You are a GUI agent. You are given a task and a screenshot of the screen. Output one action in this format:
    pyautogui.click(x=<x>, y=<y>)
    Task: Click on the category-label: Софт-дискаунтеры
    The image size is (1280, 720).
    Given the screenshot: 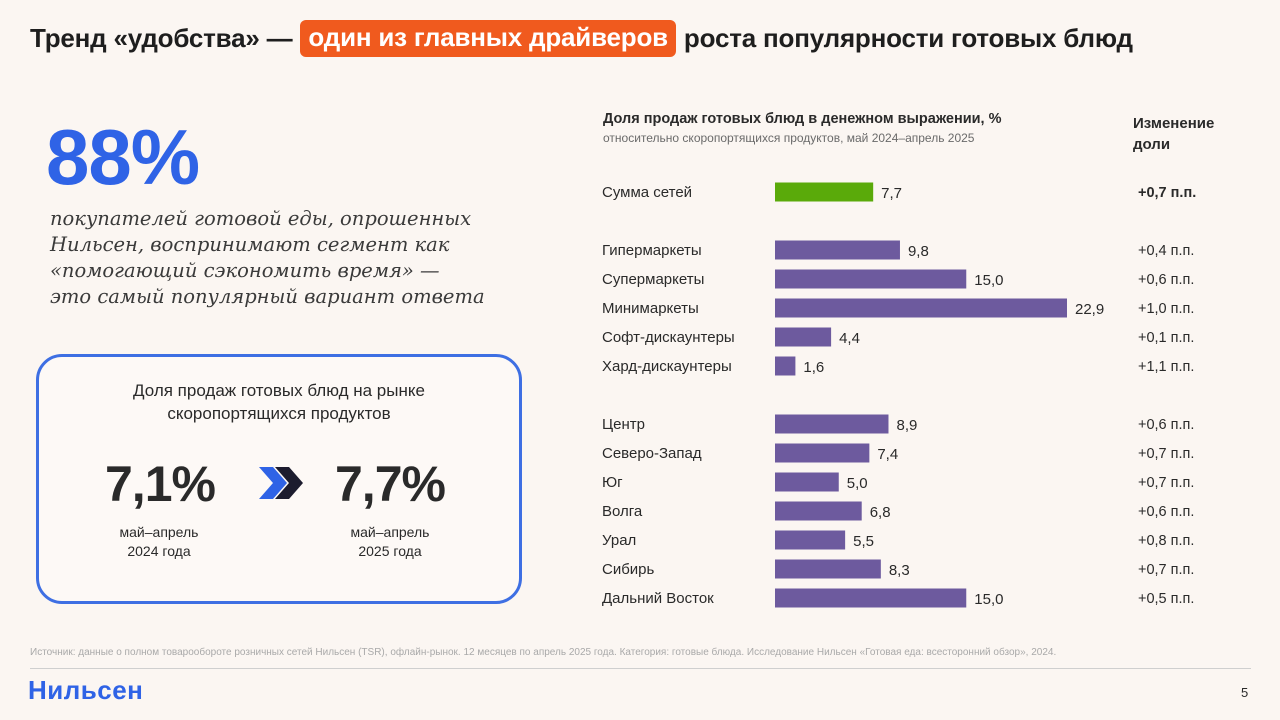 What is the action you would take?
    pyautogui.click(x=668, y=337)
    